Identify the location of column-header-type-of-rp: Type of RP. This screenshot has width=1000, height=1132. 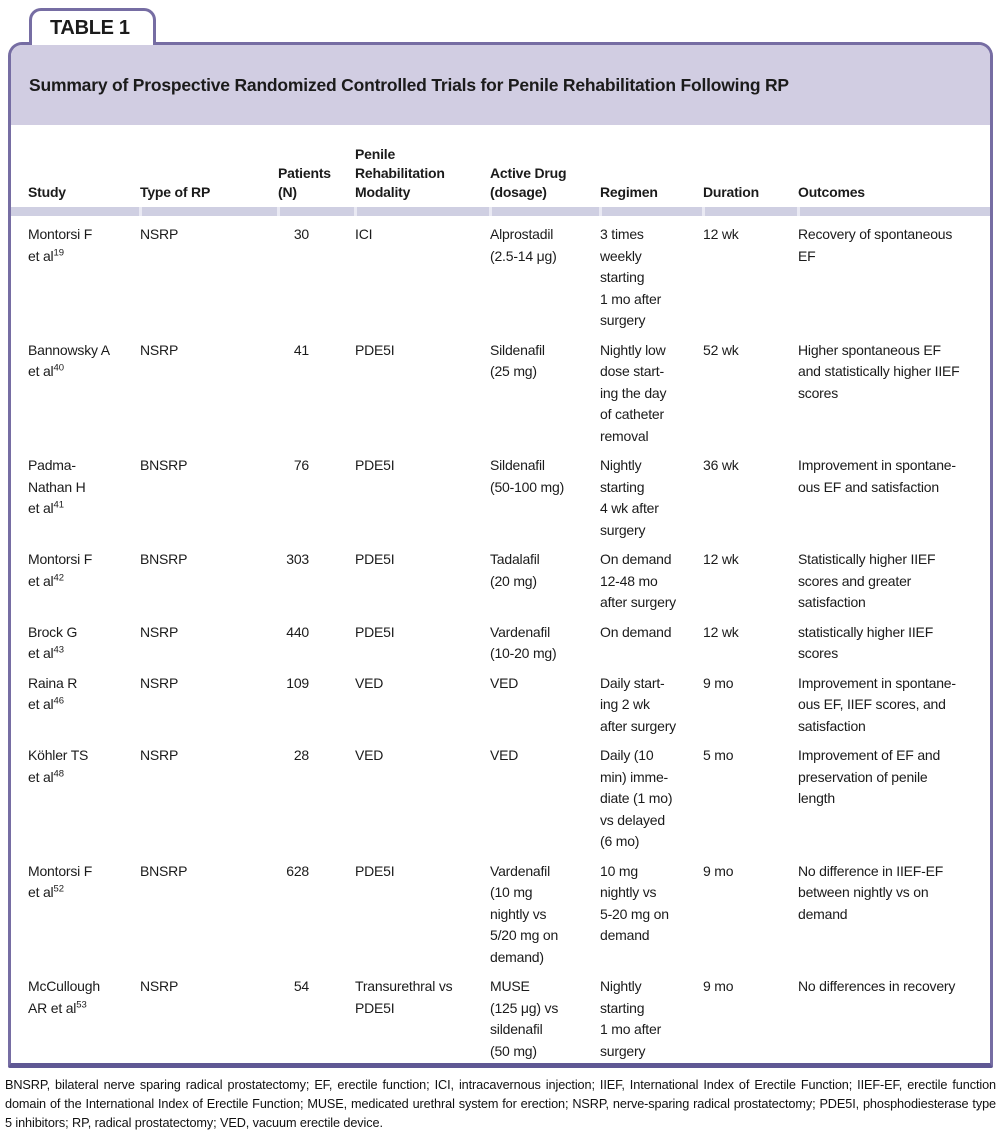
(175, 192).